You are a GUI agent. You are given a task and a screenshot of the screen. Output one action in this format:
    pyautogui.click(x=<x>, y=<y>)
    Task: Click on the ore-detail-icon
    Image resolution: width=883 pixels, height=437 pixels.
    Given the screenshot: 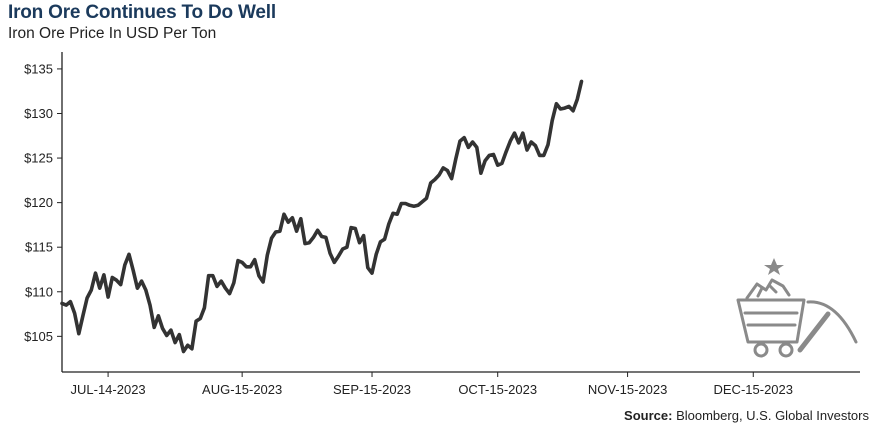 What is the action you would take?
    pyautogui.click(x=767, y=291)
    